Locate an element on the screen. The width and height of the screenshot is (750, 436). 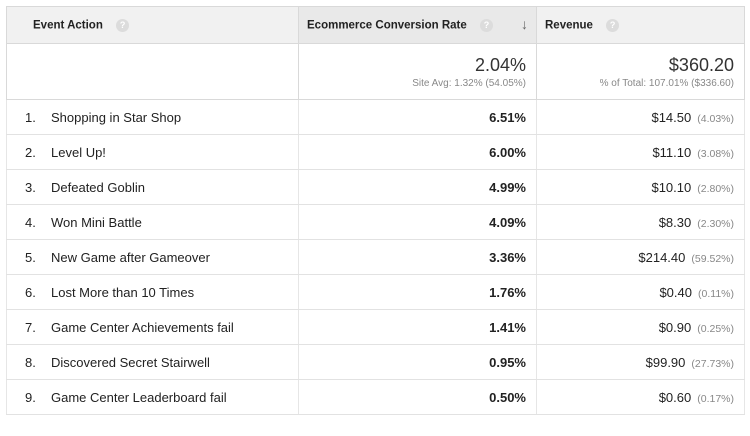
conversion-rate-cell: 6.00% is located at coordinates (417, 152).